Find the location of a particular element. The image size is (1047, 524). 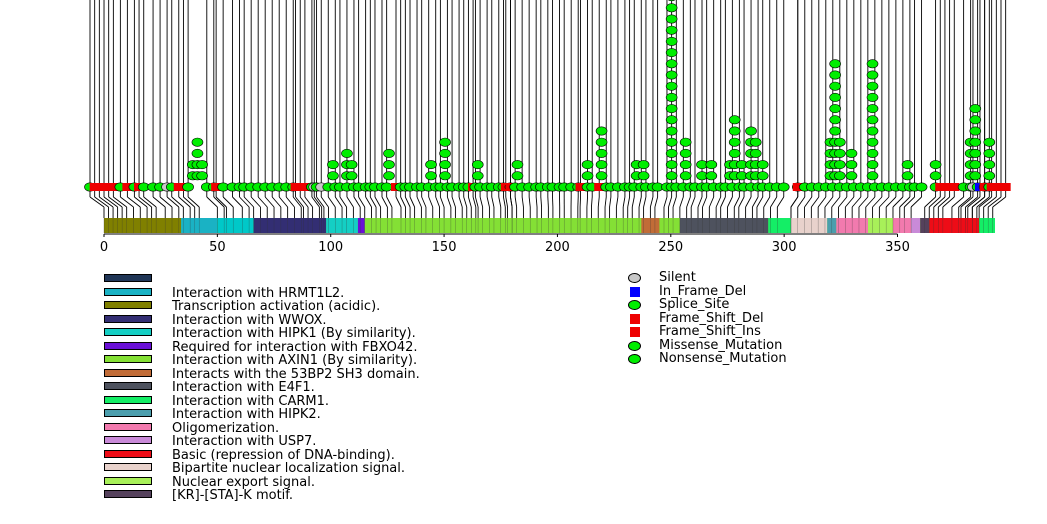

domain-legend-label: Interaction with HIPK2. is located at coordinates (246, 414).